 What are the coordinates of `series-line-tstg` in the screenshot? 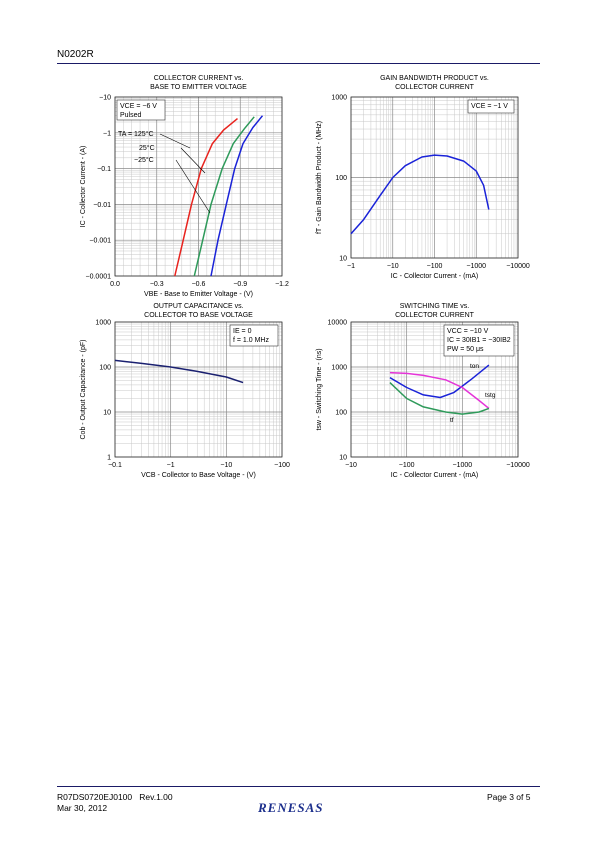 It's located at (439, 390).